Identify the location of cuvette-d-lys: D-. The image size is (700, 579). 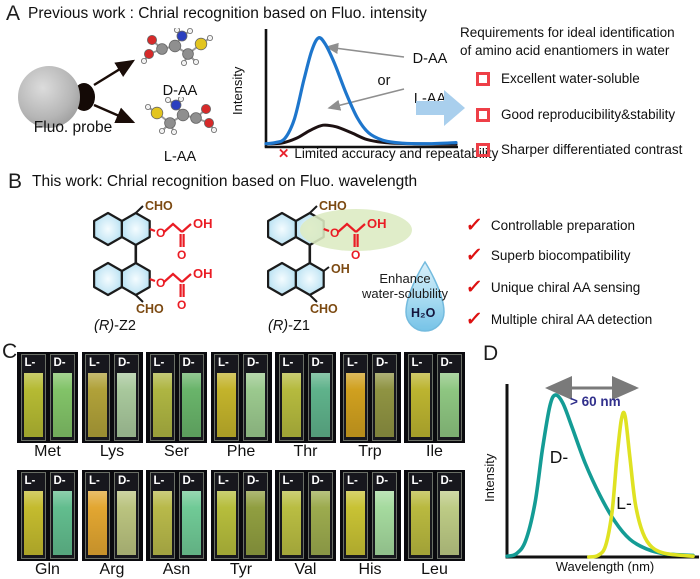
(126, 397).